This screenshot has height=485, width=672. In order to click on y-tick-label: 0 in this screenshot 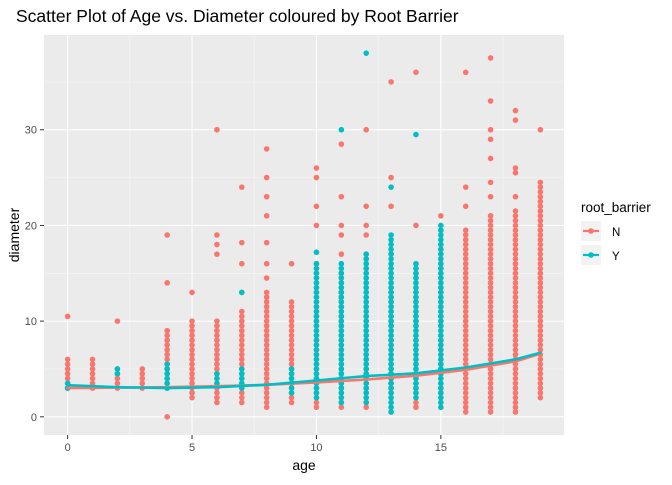, I will do `click(34, 418)`.